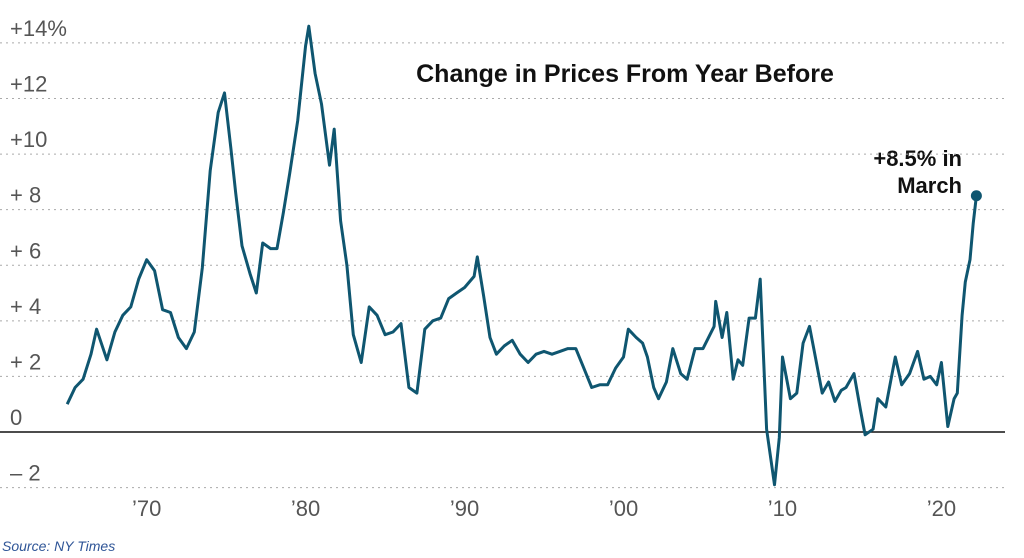  Describe the element at coordinates (929, 185) in the screenshot. I see `annotation: March` at that location.